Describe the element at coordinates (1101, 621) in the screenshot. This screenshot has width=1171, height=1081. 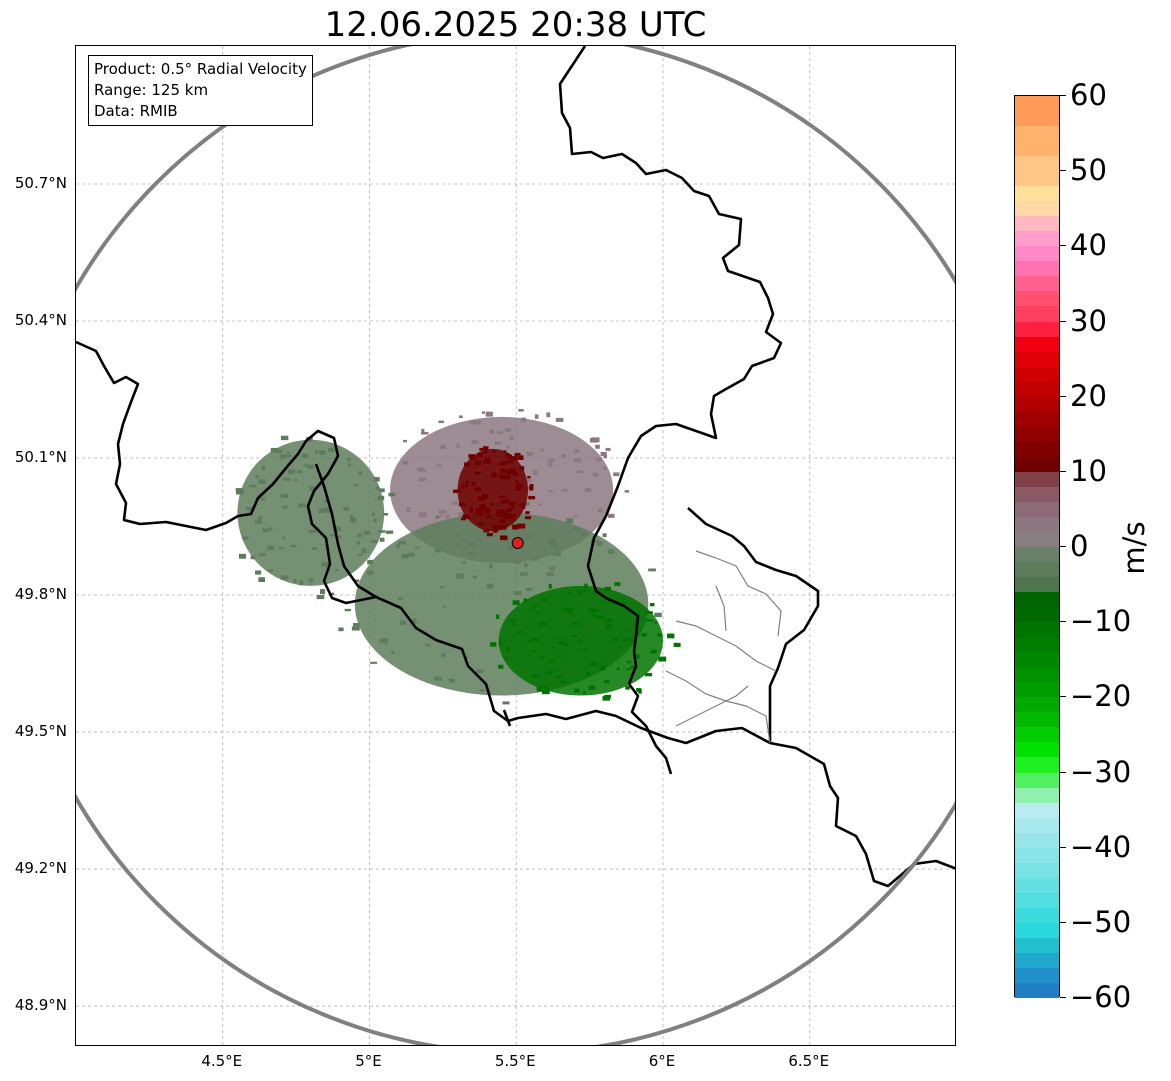
I see `colorbar-tick-label: −10` at that location.